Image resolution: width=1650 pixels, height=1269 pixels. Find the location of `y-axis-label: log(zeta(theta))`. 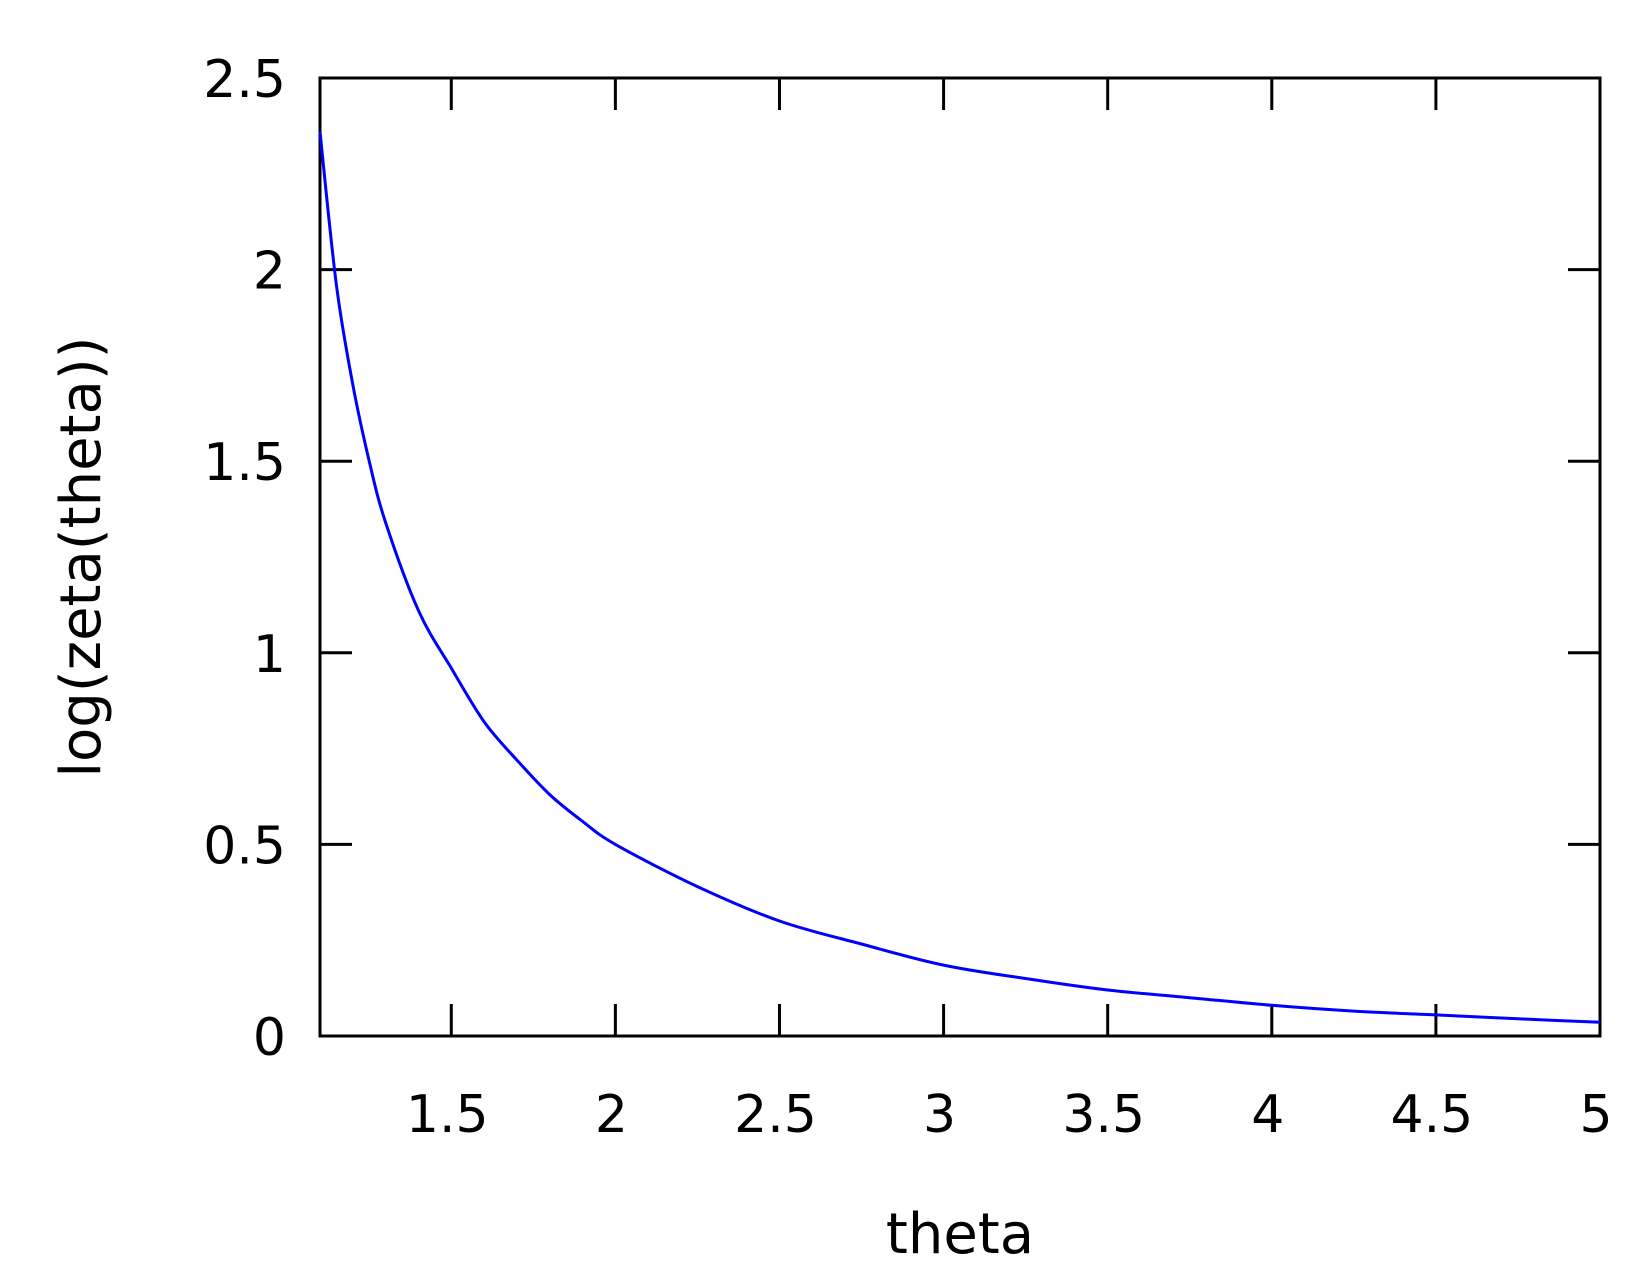

y-axis-label: log(zeta(theta)) is located at coordinates (81, 556).